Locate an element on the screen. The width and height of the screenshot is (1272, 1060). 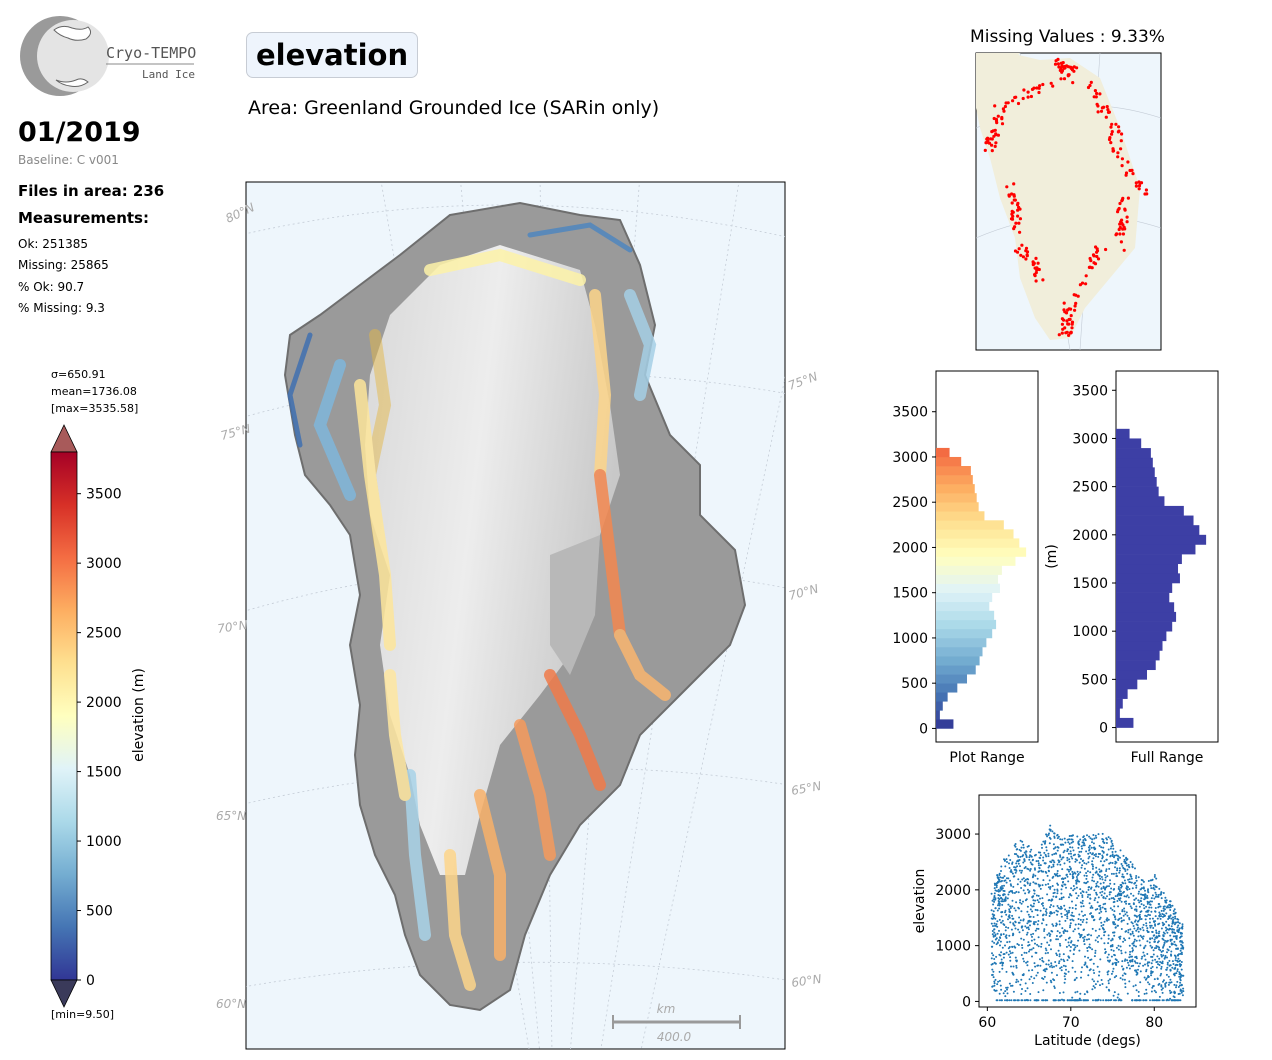
svg-text: Land Ice is located at coordinates (168, 74).